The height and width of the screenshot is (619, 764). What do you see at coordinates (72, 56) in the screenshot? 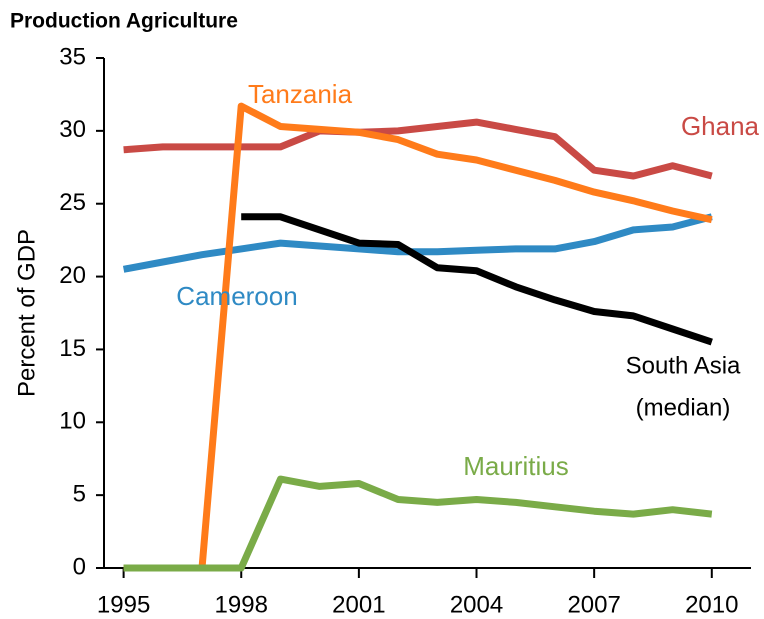
I see `y-tick-label: 35` at bounding box center [72, 56].